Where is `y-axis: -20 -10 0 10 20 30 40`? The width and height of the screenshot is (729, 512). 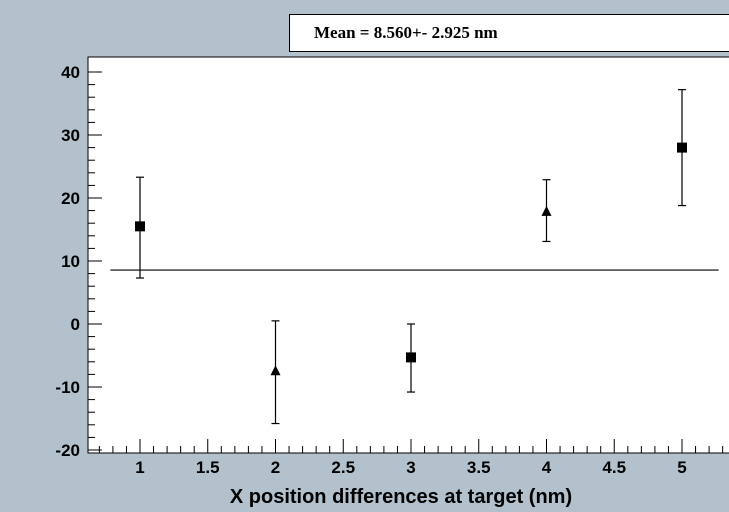 y-axis: -20 -10 0 10 20 30 40 is located at coordinates (78, 261).